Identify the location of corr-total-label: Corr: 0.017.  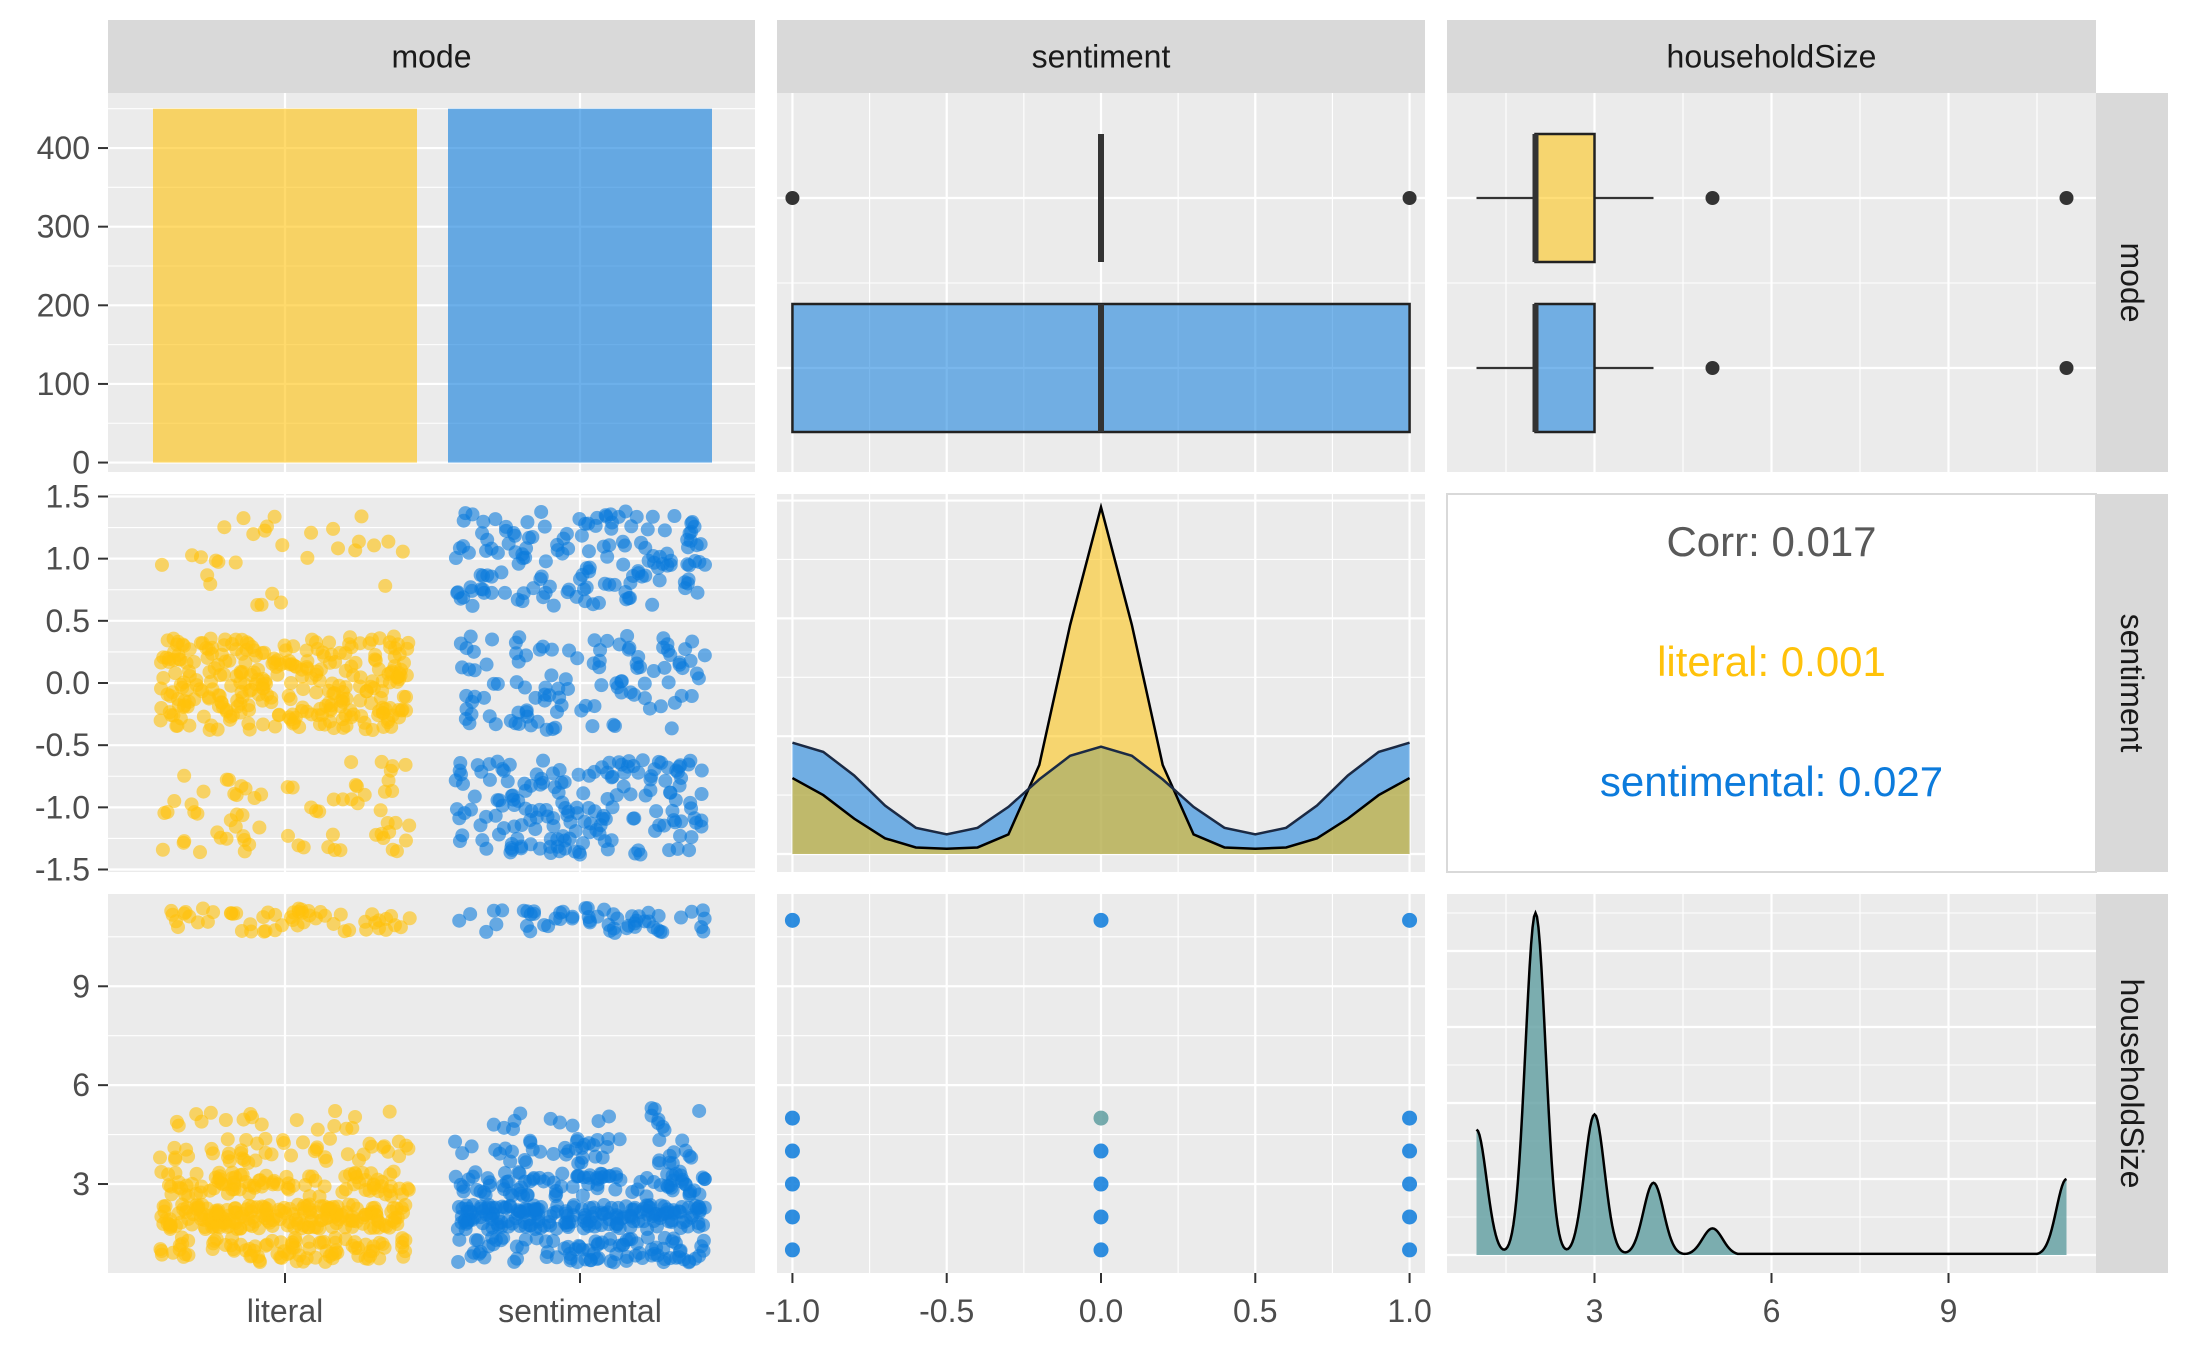
(1771, 541).